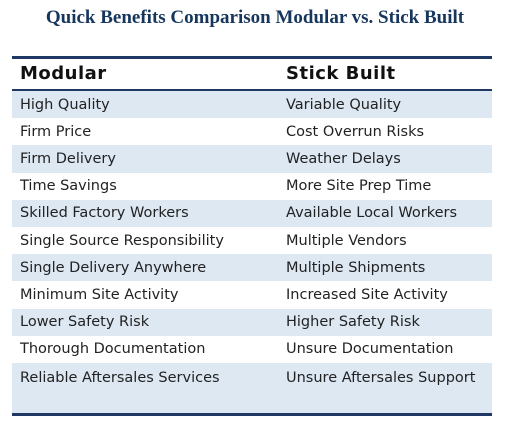  I want to click on stick-built-cell: Unsure Documentation, so click(370, 349).